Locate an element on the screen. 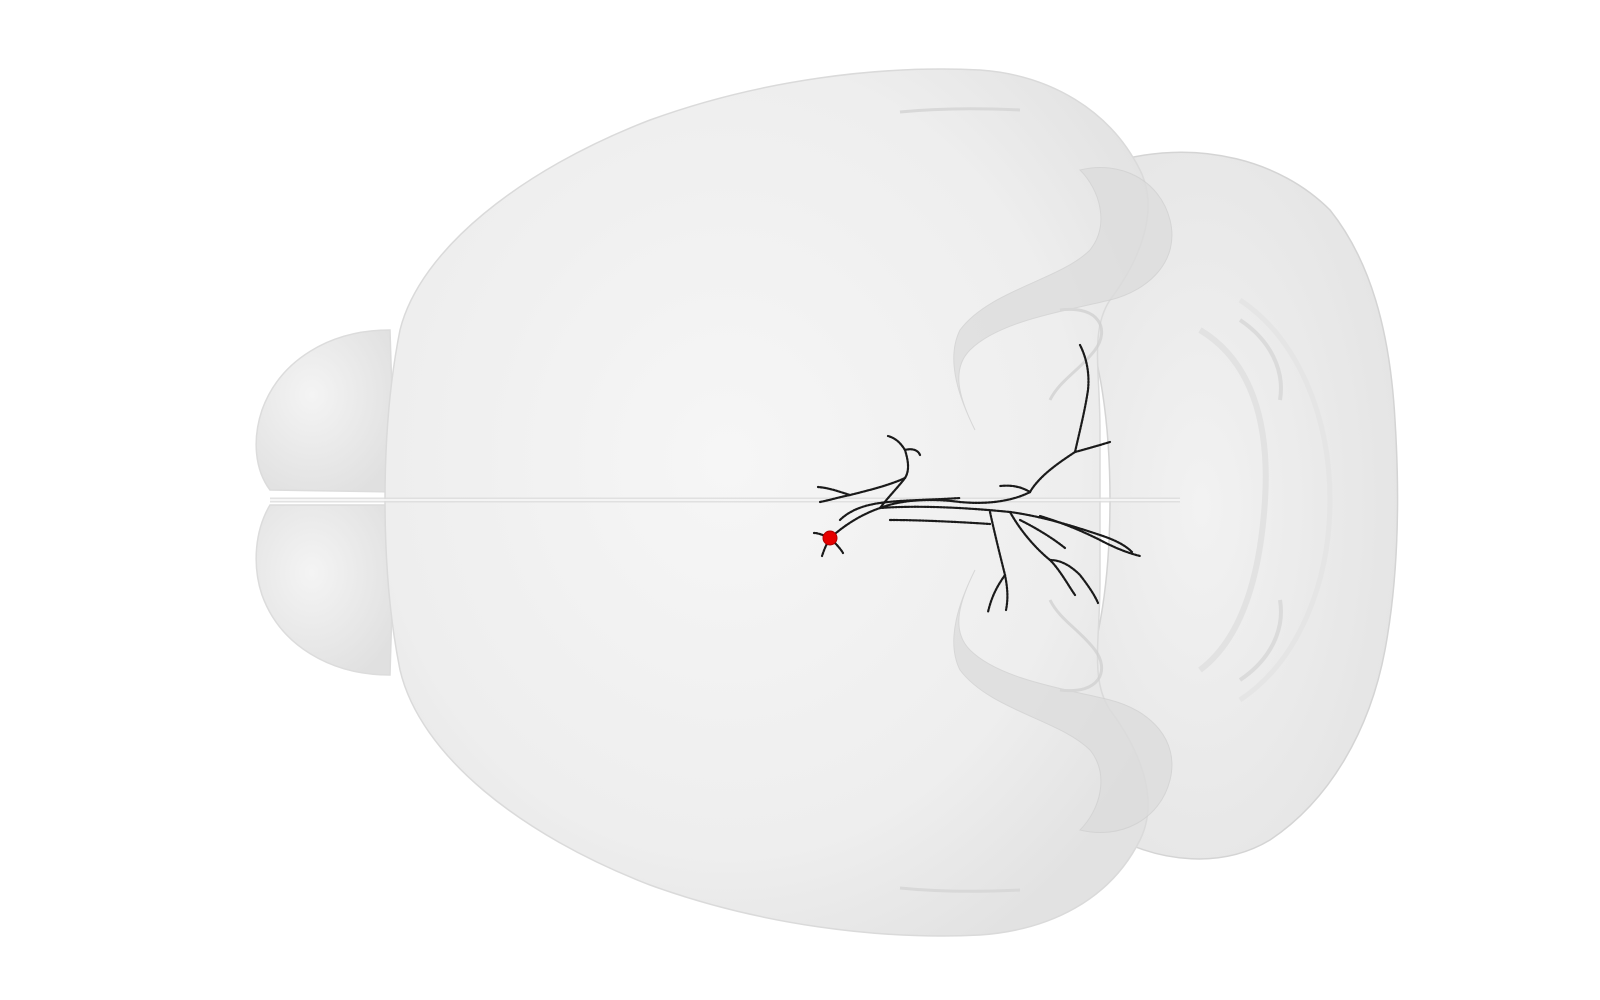 The height and width of the screenshot is (1000, 1600). olfactory-bulb-left-icon is located at coordinates (325, 411).